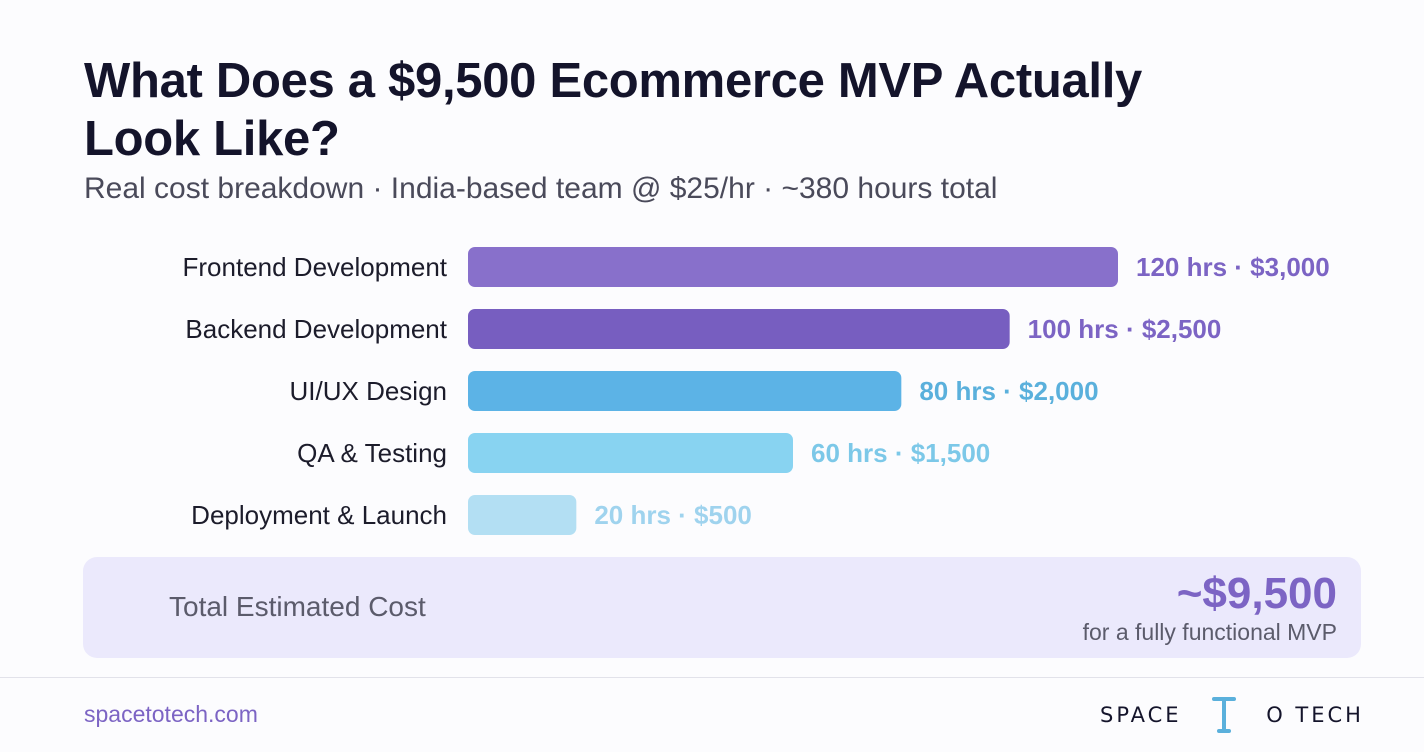 The height and width of the screenshot is (752, 1424). Describe the element at coordinates (712, 677) in the screenshot. I see `footer-divider` at that location.